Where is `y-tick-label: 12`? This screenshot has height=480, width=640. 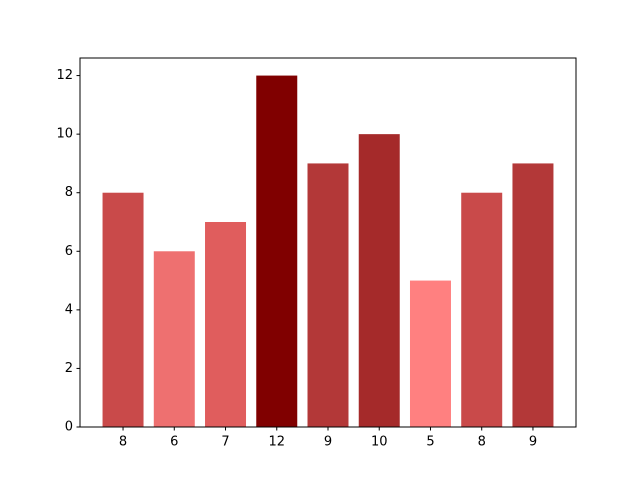
y-tick-label: 12 is located at coordinates (64, 75).